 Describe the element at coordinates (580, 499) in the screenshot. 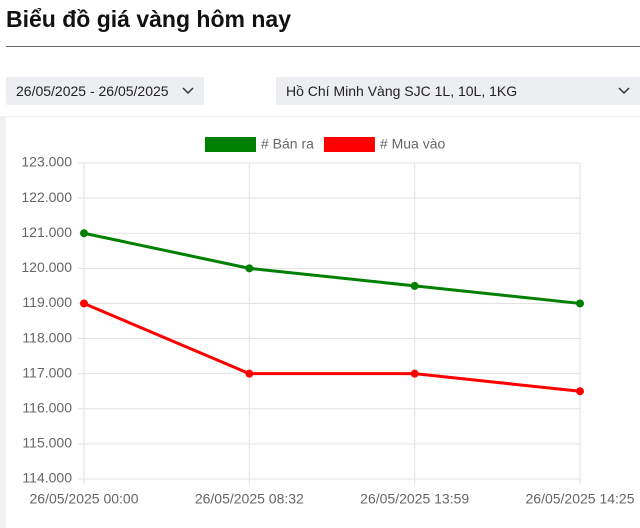

I see `x-tick-label: 26/05/2025 14:25` at that location.